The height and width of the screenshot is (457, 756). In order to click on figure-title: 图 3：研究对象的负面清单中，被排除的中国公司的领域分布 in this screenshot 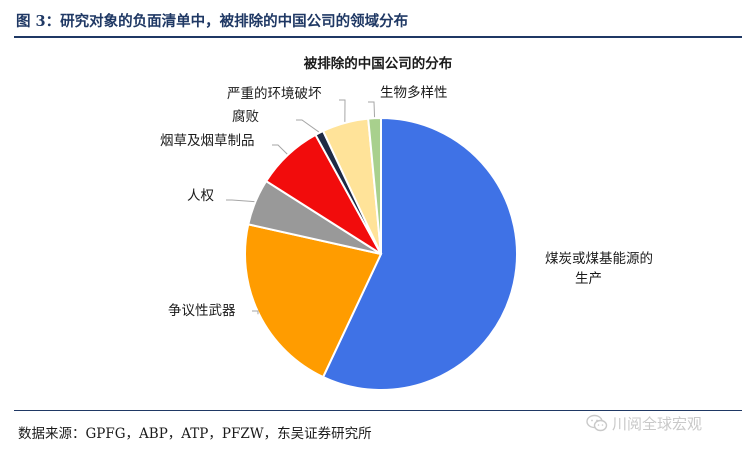, I will do `click(212, 21)`.